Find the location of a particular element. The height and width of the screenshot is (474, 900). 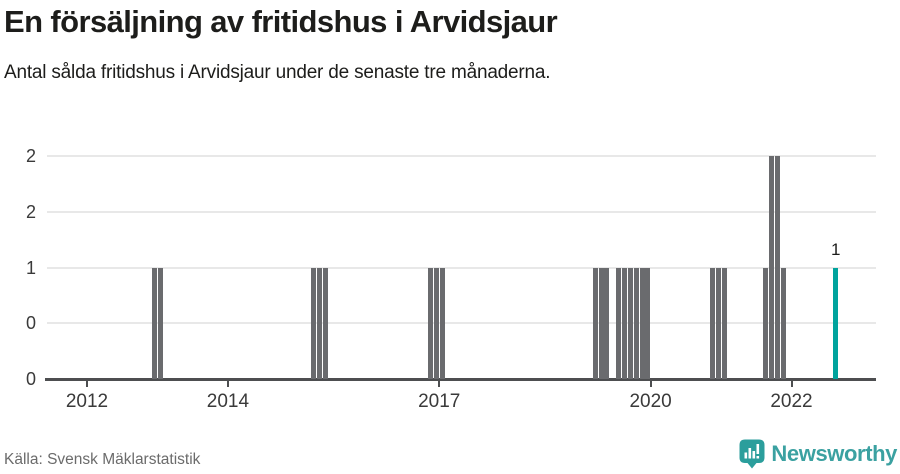

x-axis-tick-label: 2012 is located at coordinates (87, 401).